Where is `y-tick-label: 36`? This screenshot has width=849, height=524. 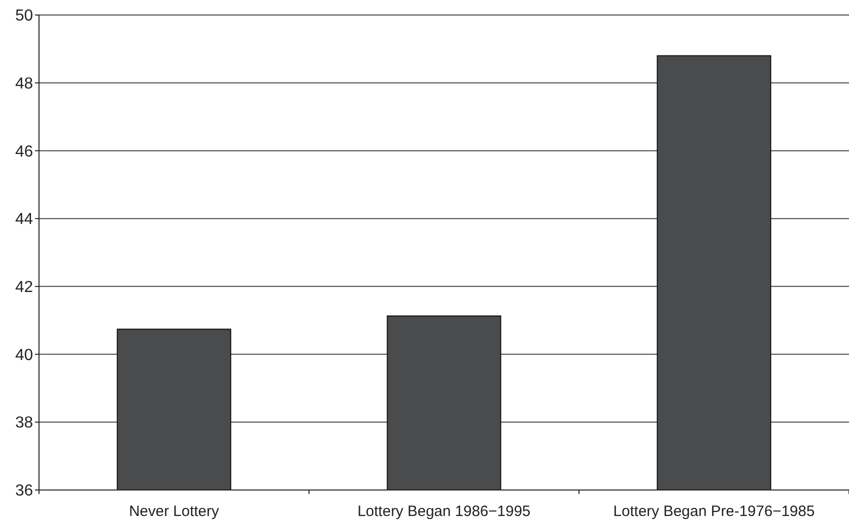
y-tick-label: 36 is located at coordinates (24, 491).